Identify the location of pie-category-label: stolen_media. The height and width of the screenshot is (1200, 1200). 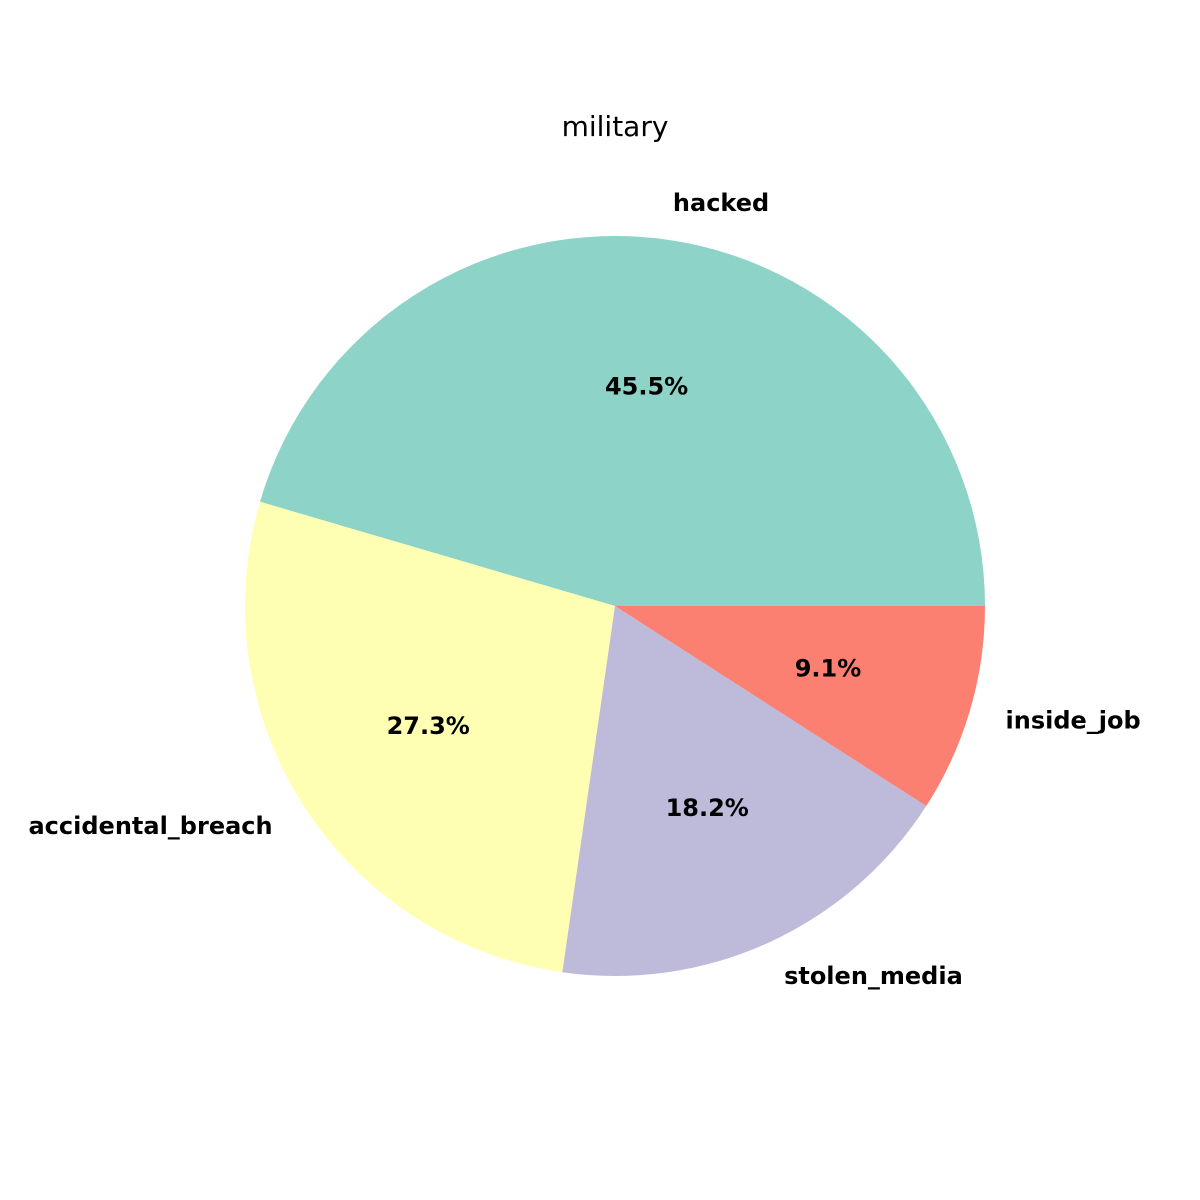
(873, 976).